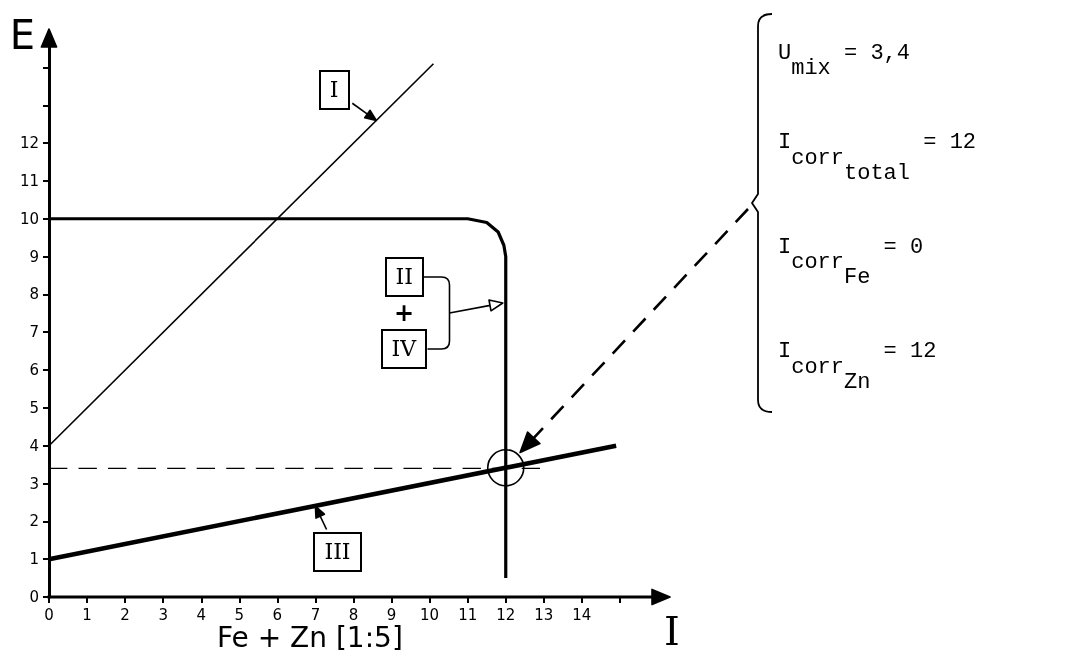 This screenshot has width=1065, height=672. Describe the element at coordinates (125, 614) in the screenshot. I see `x-tick-label: 2` at that location.